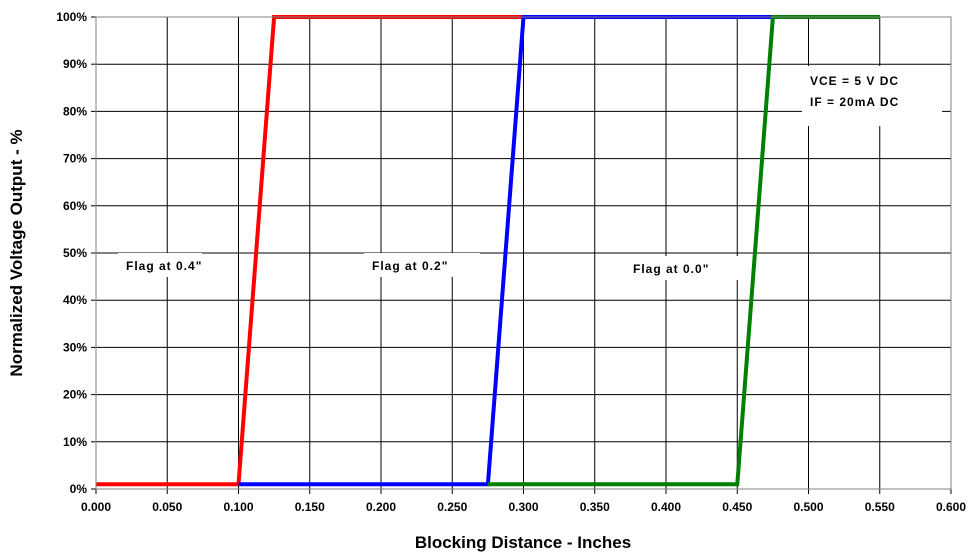  Describe the element at coordinates (75, 111) in the screenshot. I see `y-tick-label: 80%` at that location.